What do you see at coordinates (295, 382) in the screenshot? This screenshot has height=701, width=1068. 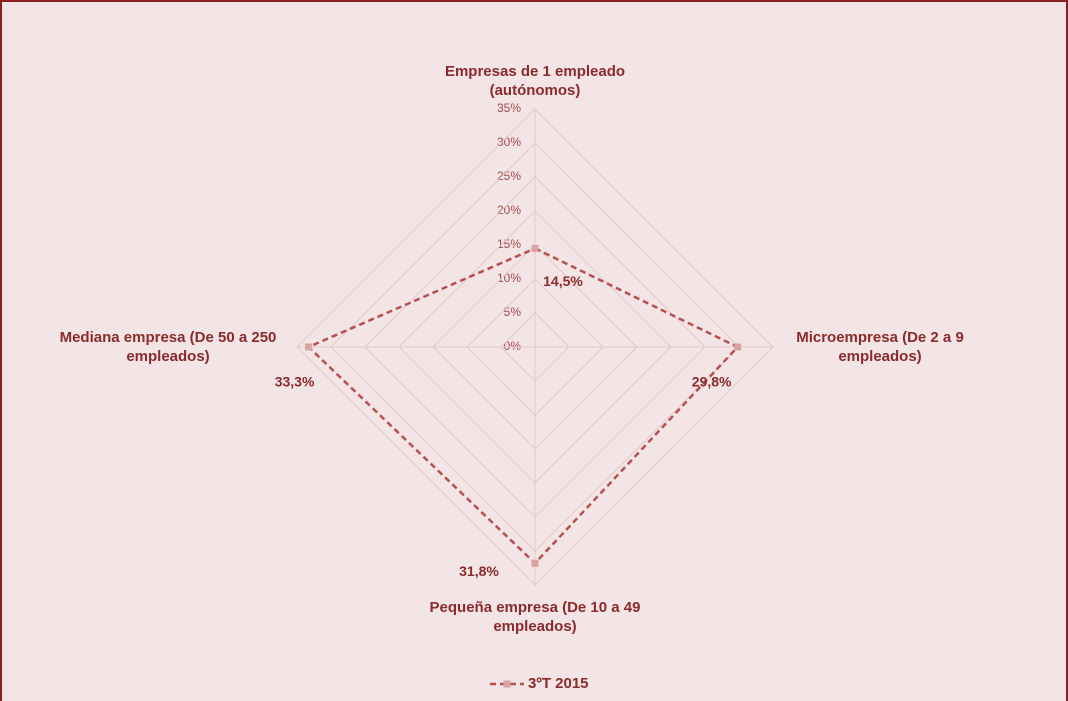 I see `value-label: 33,3%` at bounding box center [295, 382].